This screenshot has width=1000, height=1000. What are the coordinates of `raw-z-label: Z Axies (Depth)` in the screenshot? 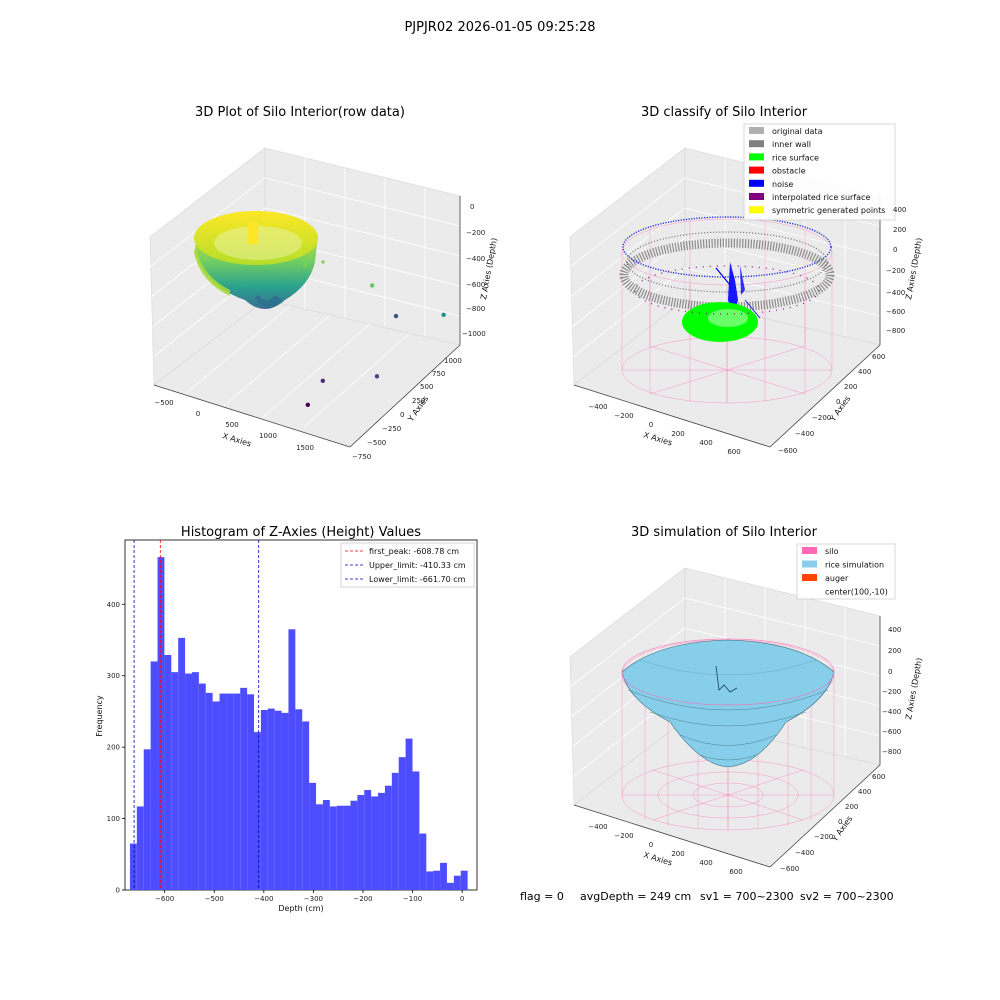 It's located at (489, 268).